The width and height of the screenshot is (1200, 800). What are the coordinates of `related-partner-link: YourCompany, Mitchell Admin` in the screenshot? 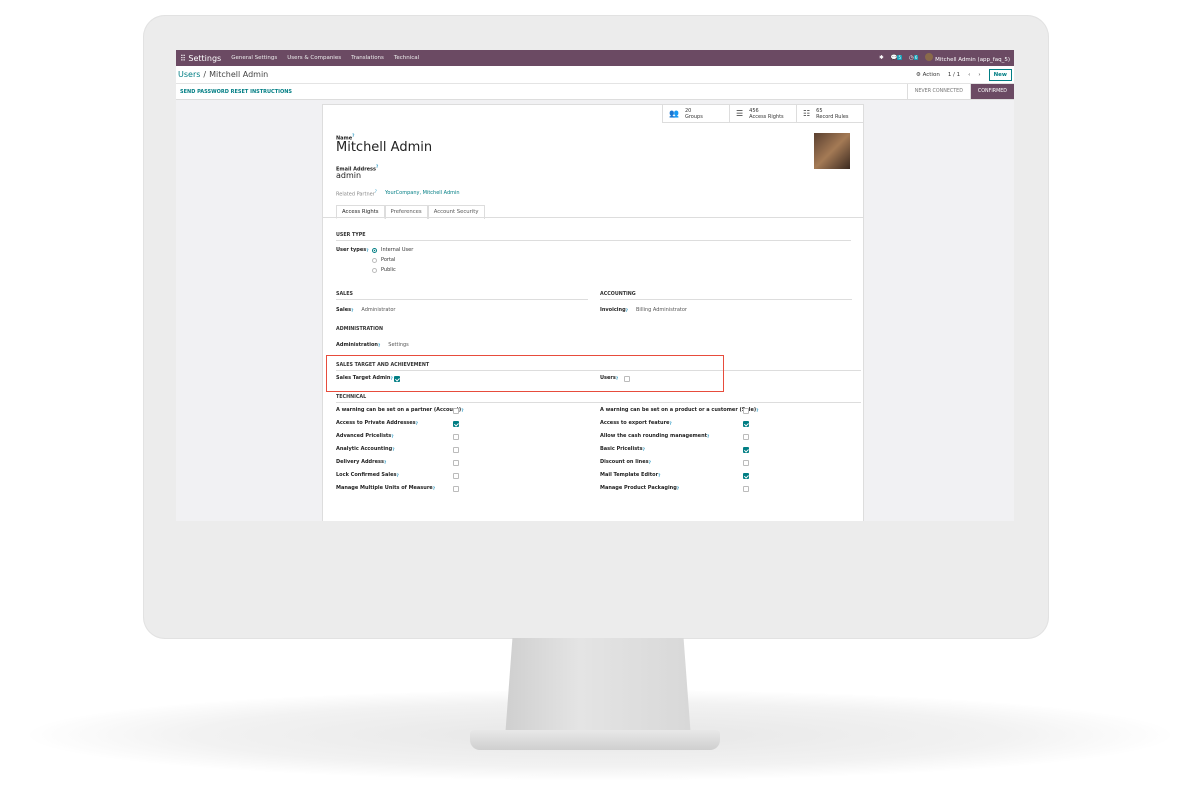 It's located at (422, 193).